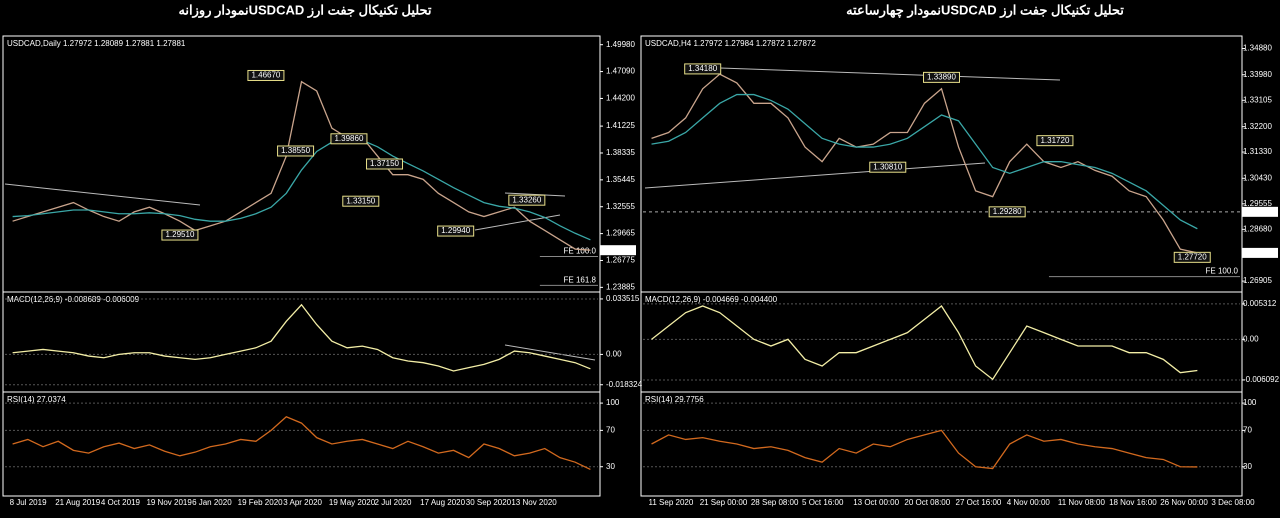 The width and height of the screenshot is (1280, 518). What do you see at coordinates (1233, 502) in the screenshot?
I see `x-tick-label: 3 Dec 08:00` at bounding box center [1233, 502].